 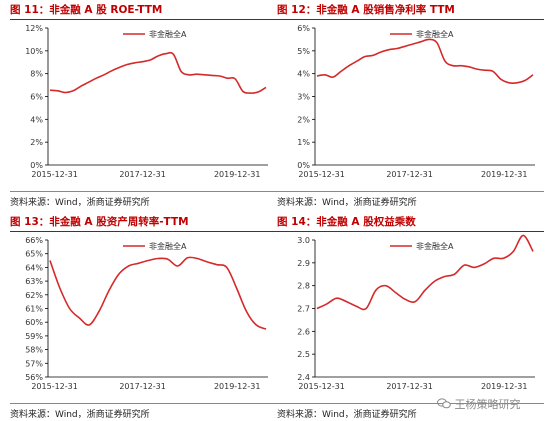 What do you see at coordinates (34, 281) in the screenshot?
I see `y-tick-label: 63%` at bounding box center [34, 281].